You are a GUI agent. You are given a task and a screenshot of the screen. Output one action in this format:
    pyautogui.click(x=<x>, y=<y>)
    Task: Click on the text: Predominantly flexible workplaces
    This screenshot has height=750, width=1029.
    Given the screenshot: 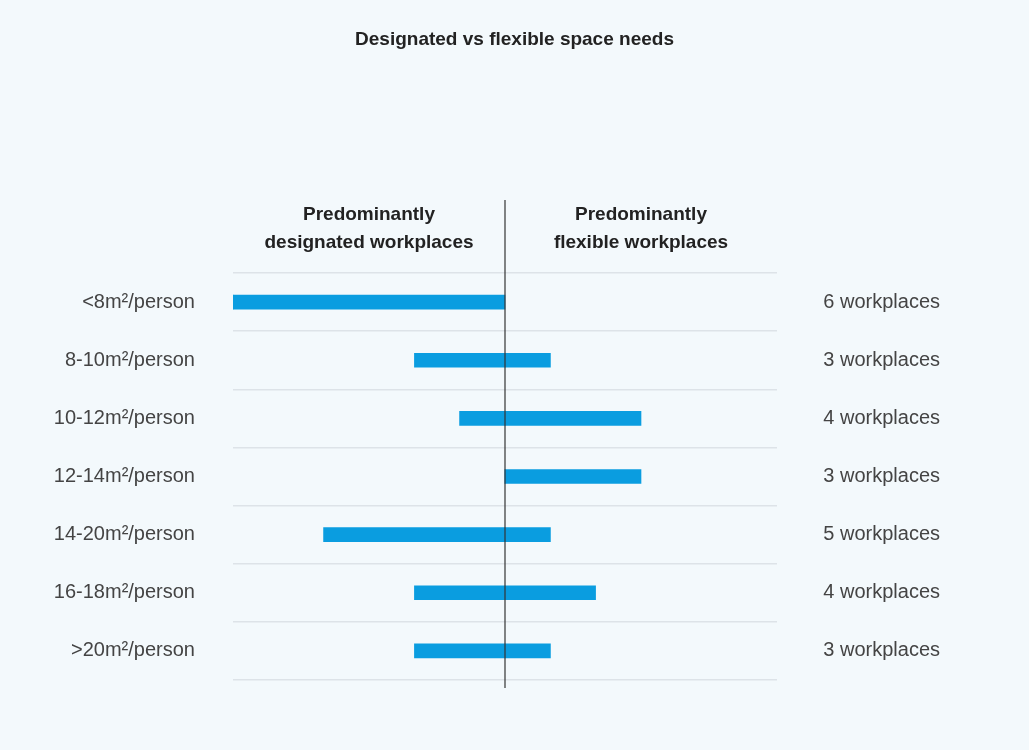 What is the action you would take?
    pyautogui.click(x=641, y=228)
    